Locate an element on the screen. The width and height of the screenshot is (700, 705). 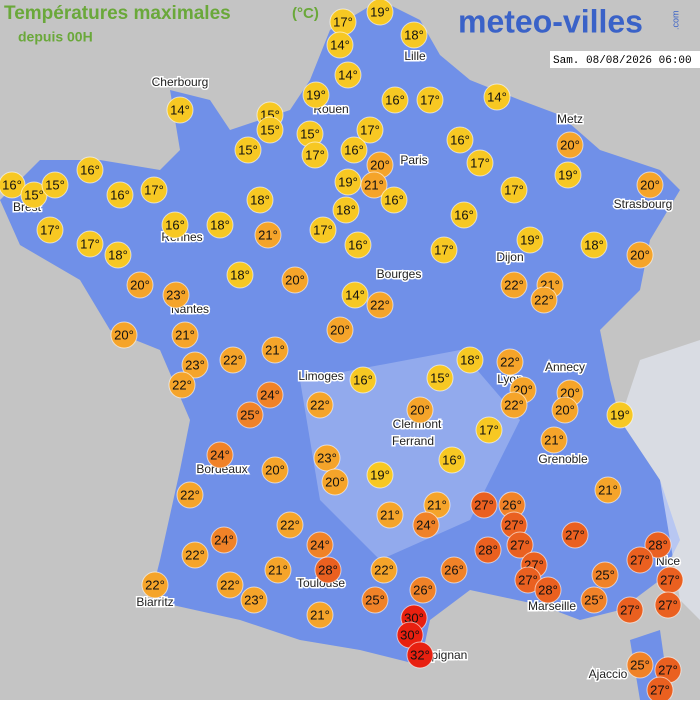
timestamp-box is located at coordinates (625, 59).